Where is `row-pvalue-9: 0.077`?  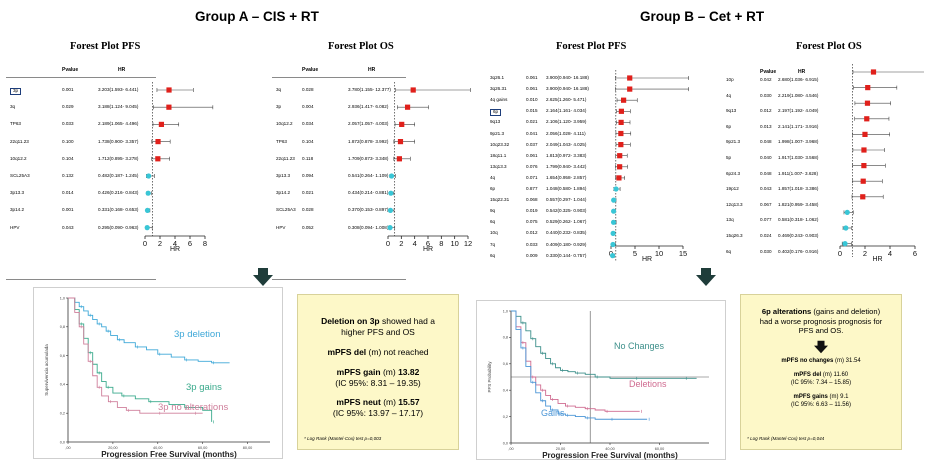 row-pvalue-9: 0.077 is located at coordinates (766, 220).